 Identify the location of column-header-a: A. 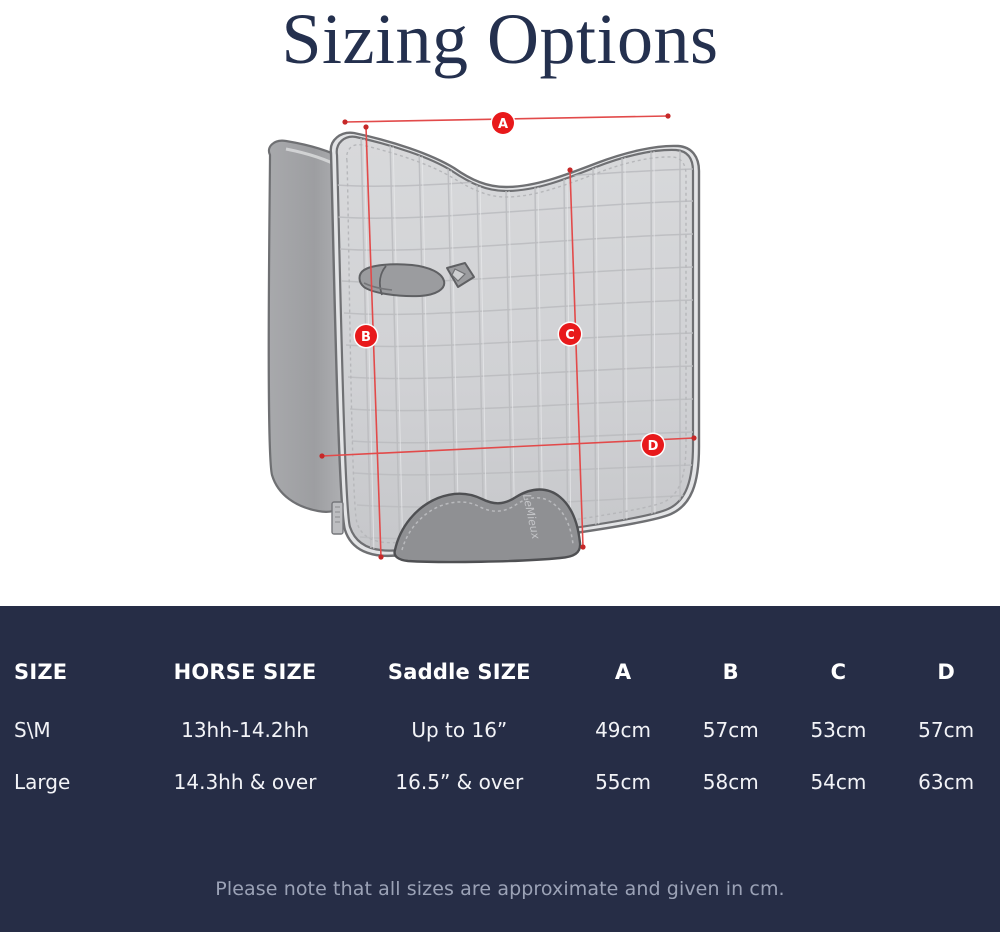
(623, 672).